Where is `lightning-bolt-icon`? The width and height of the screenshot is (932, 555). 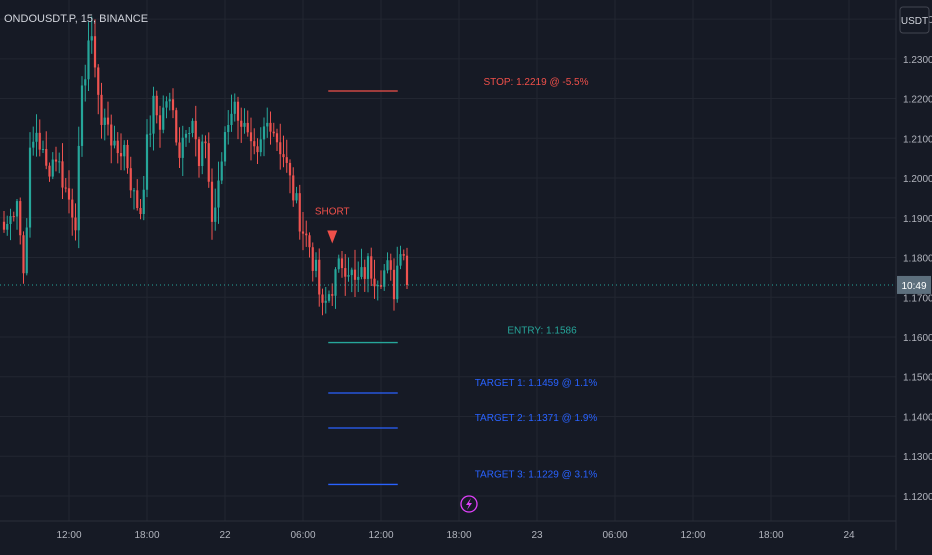 lightning-bolt-icon is located at coordinates (469, 504).